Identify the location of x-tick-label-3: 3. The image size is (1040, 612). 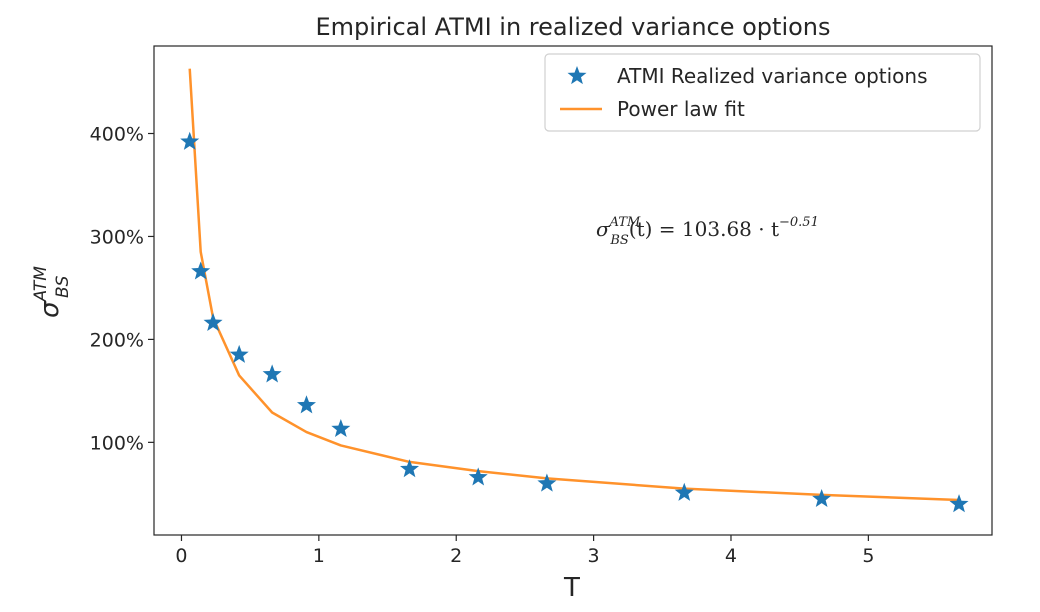
(594, 556).